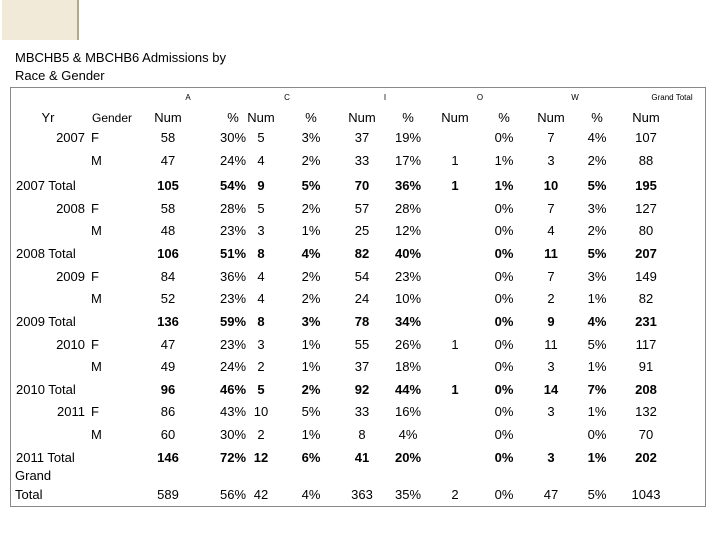 The width and height of the screenshot is (720, 540). What do you see at coordinates (261, 457) in the screenshot?
I see `cell: 12` at bounding box center [261, 457].